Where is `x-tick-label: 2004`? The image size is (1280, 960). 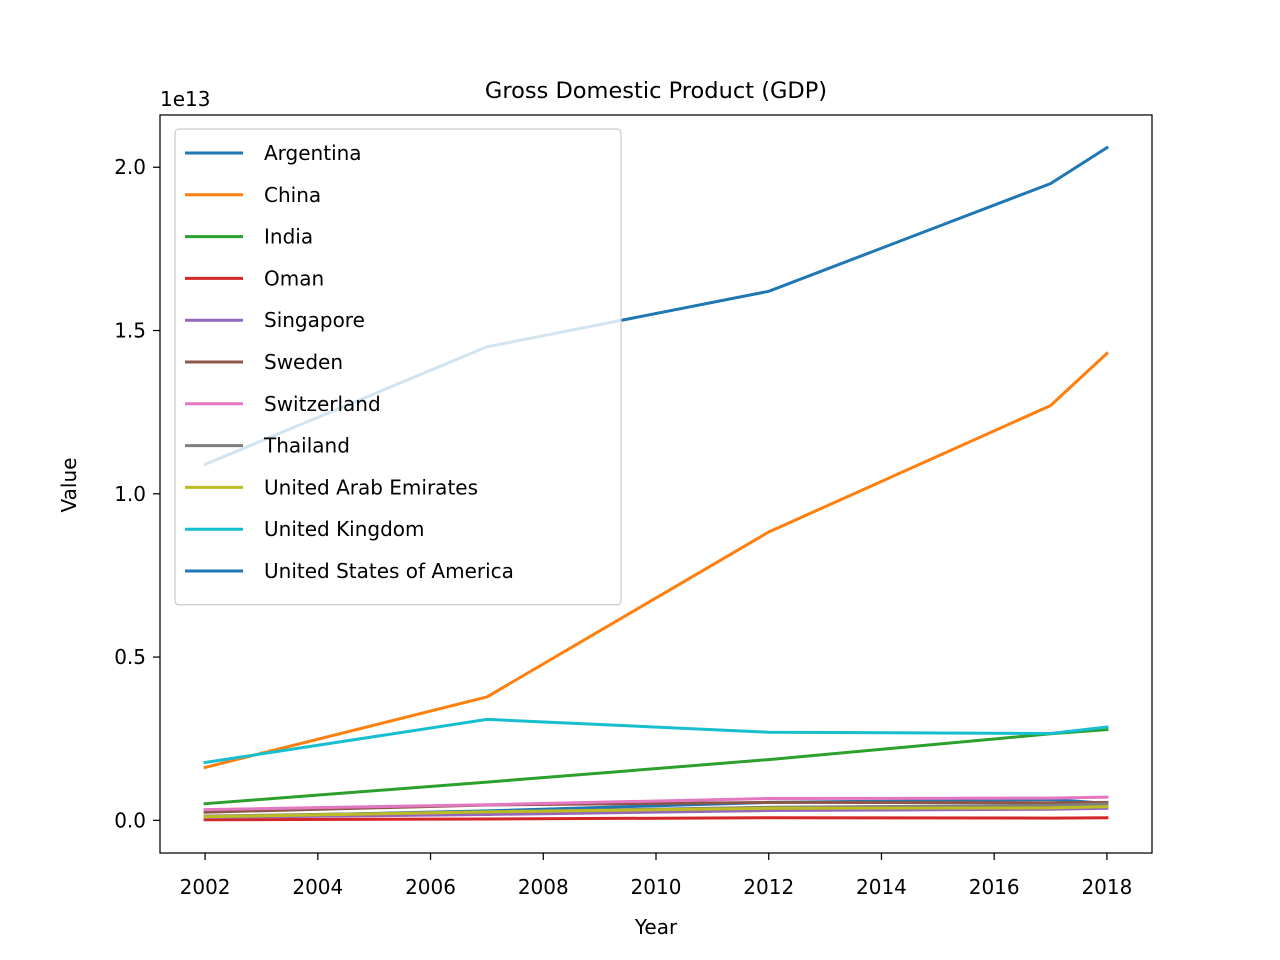 x-tick-label: 2004 is located at coordinates (317, 887).